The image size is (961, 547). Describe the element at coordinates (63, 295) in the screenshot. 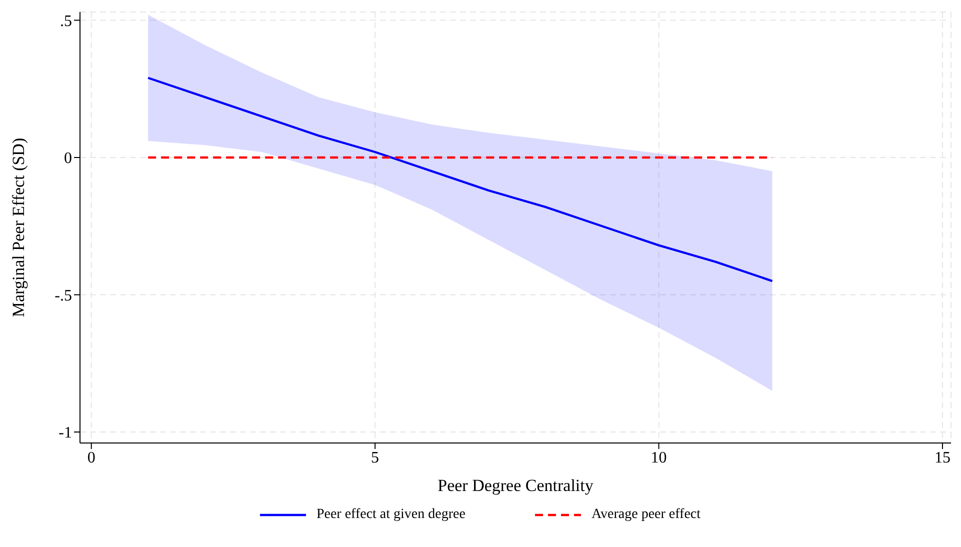

I see `y-tick-label: -.5` at that location.